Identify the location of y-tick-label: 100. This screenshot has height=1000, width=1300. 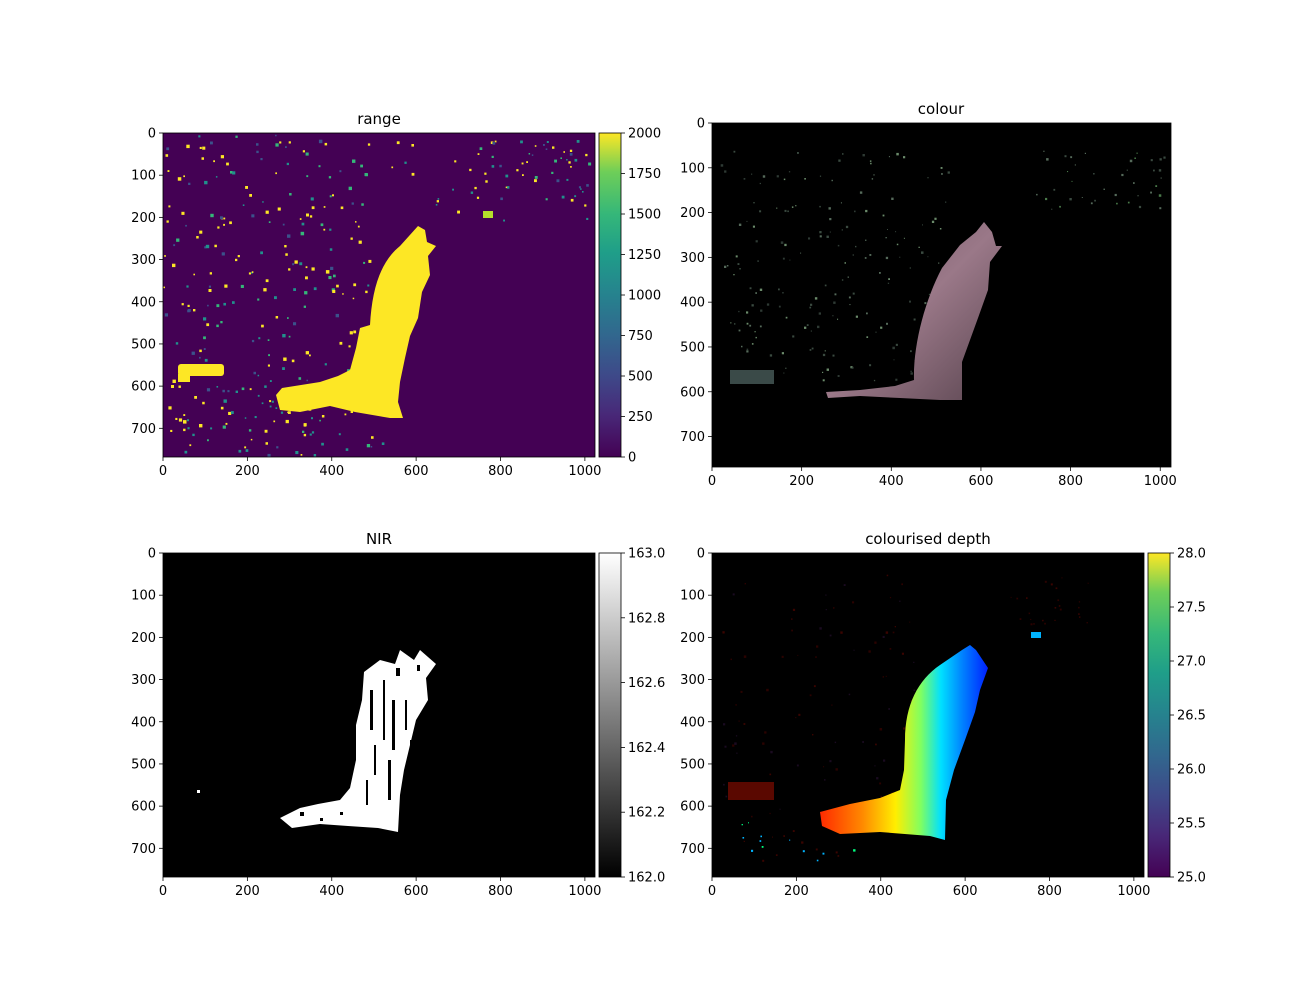
(143, 176).